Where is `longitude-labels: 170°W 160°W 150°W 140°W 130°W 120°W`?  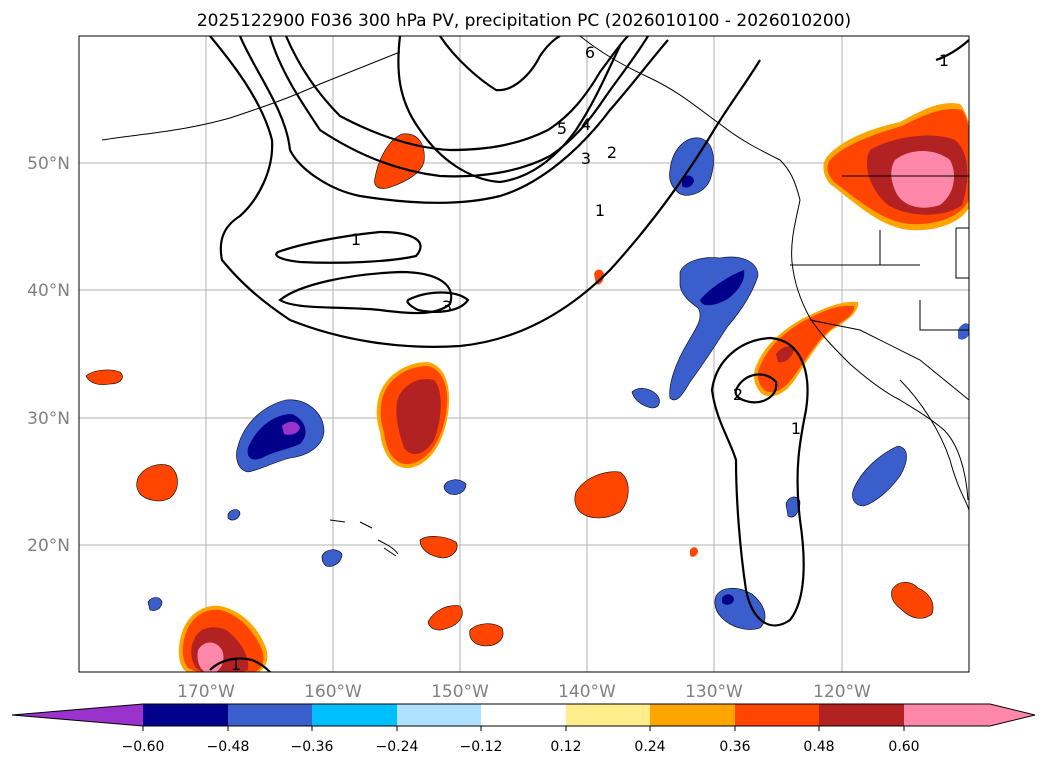
longitude-labels: 170°W 160°W 150°W 140°W 130°W 120°W is located at coordinates (524, 692).